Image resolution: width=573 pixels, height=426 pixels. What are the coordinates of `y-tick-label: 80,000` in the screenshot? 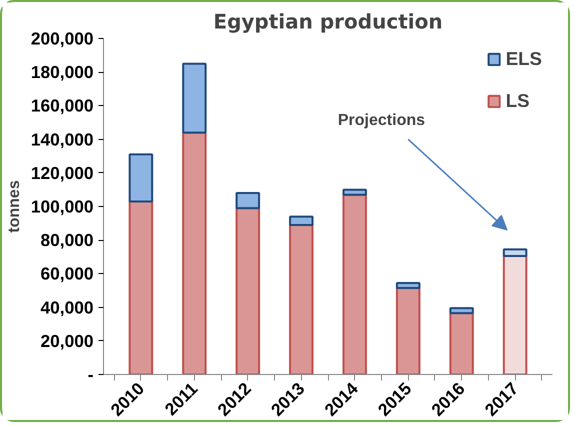 It's located at (67, 240).